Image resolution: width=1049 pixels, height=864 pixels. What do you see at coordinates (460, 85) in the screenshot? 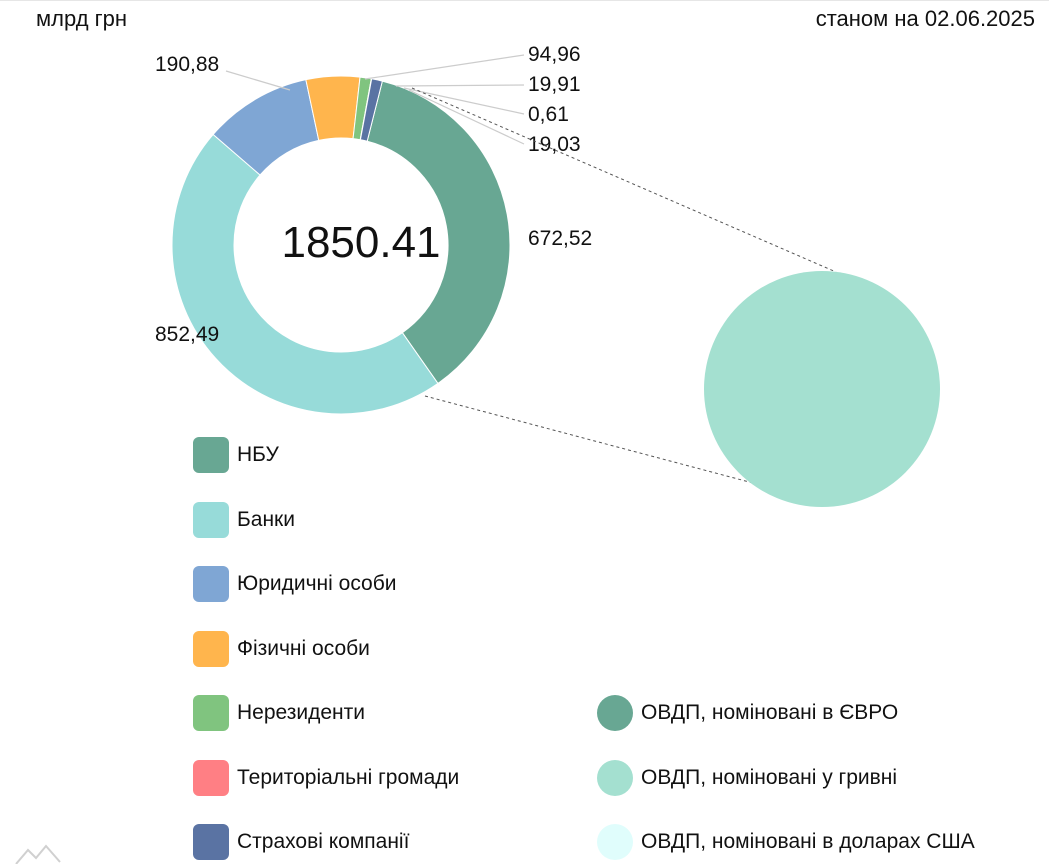
I see `leader-line-нерезиденти` at bounding box center [460, 85].